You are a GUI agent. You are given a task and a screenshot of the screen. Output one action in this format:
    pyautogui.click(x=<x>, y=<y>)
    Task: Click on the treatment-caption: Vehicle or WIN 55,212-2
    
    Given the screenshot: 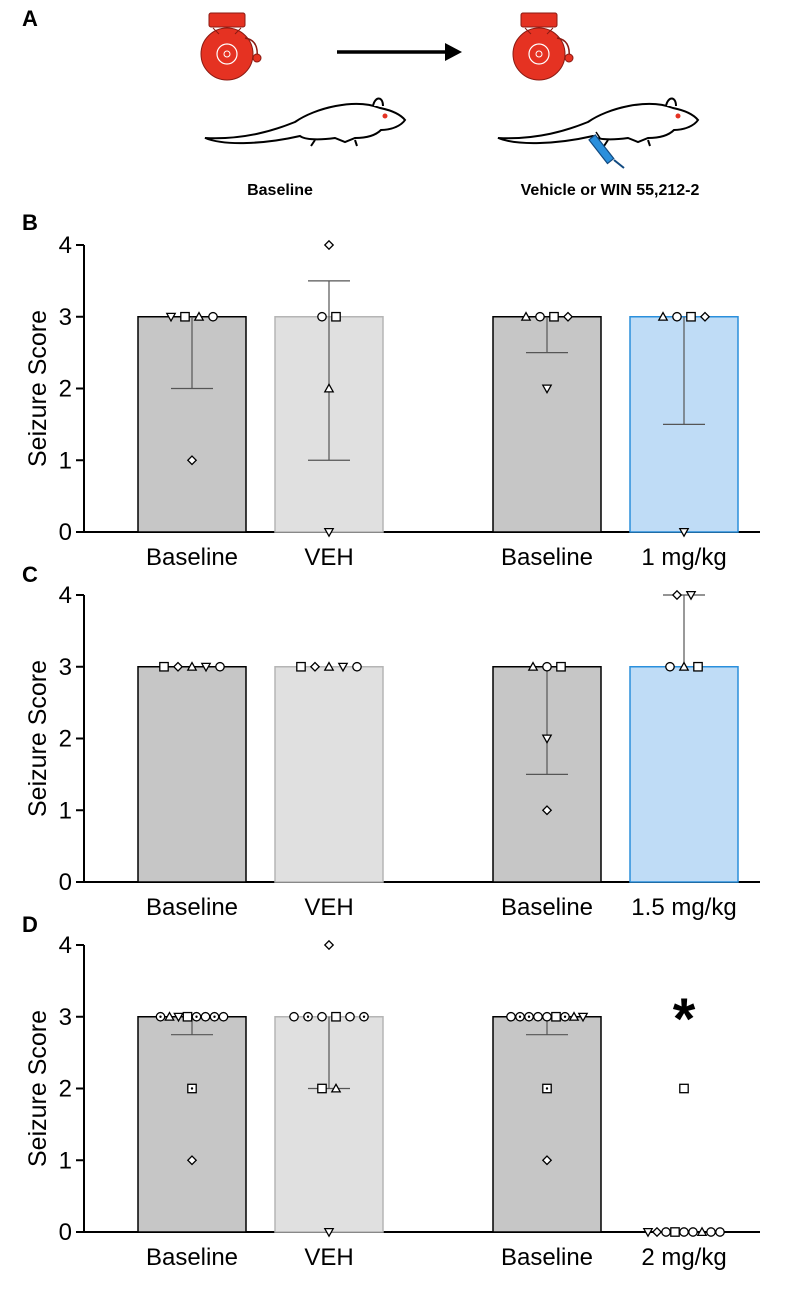 What is the action you would take?
    pyautogui.click(x=610, y=190)
    